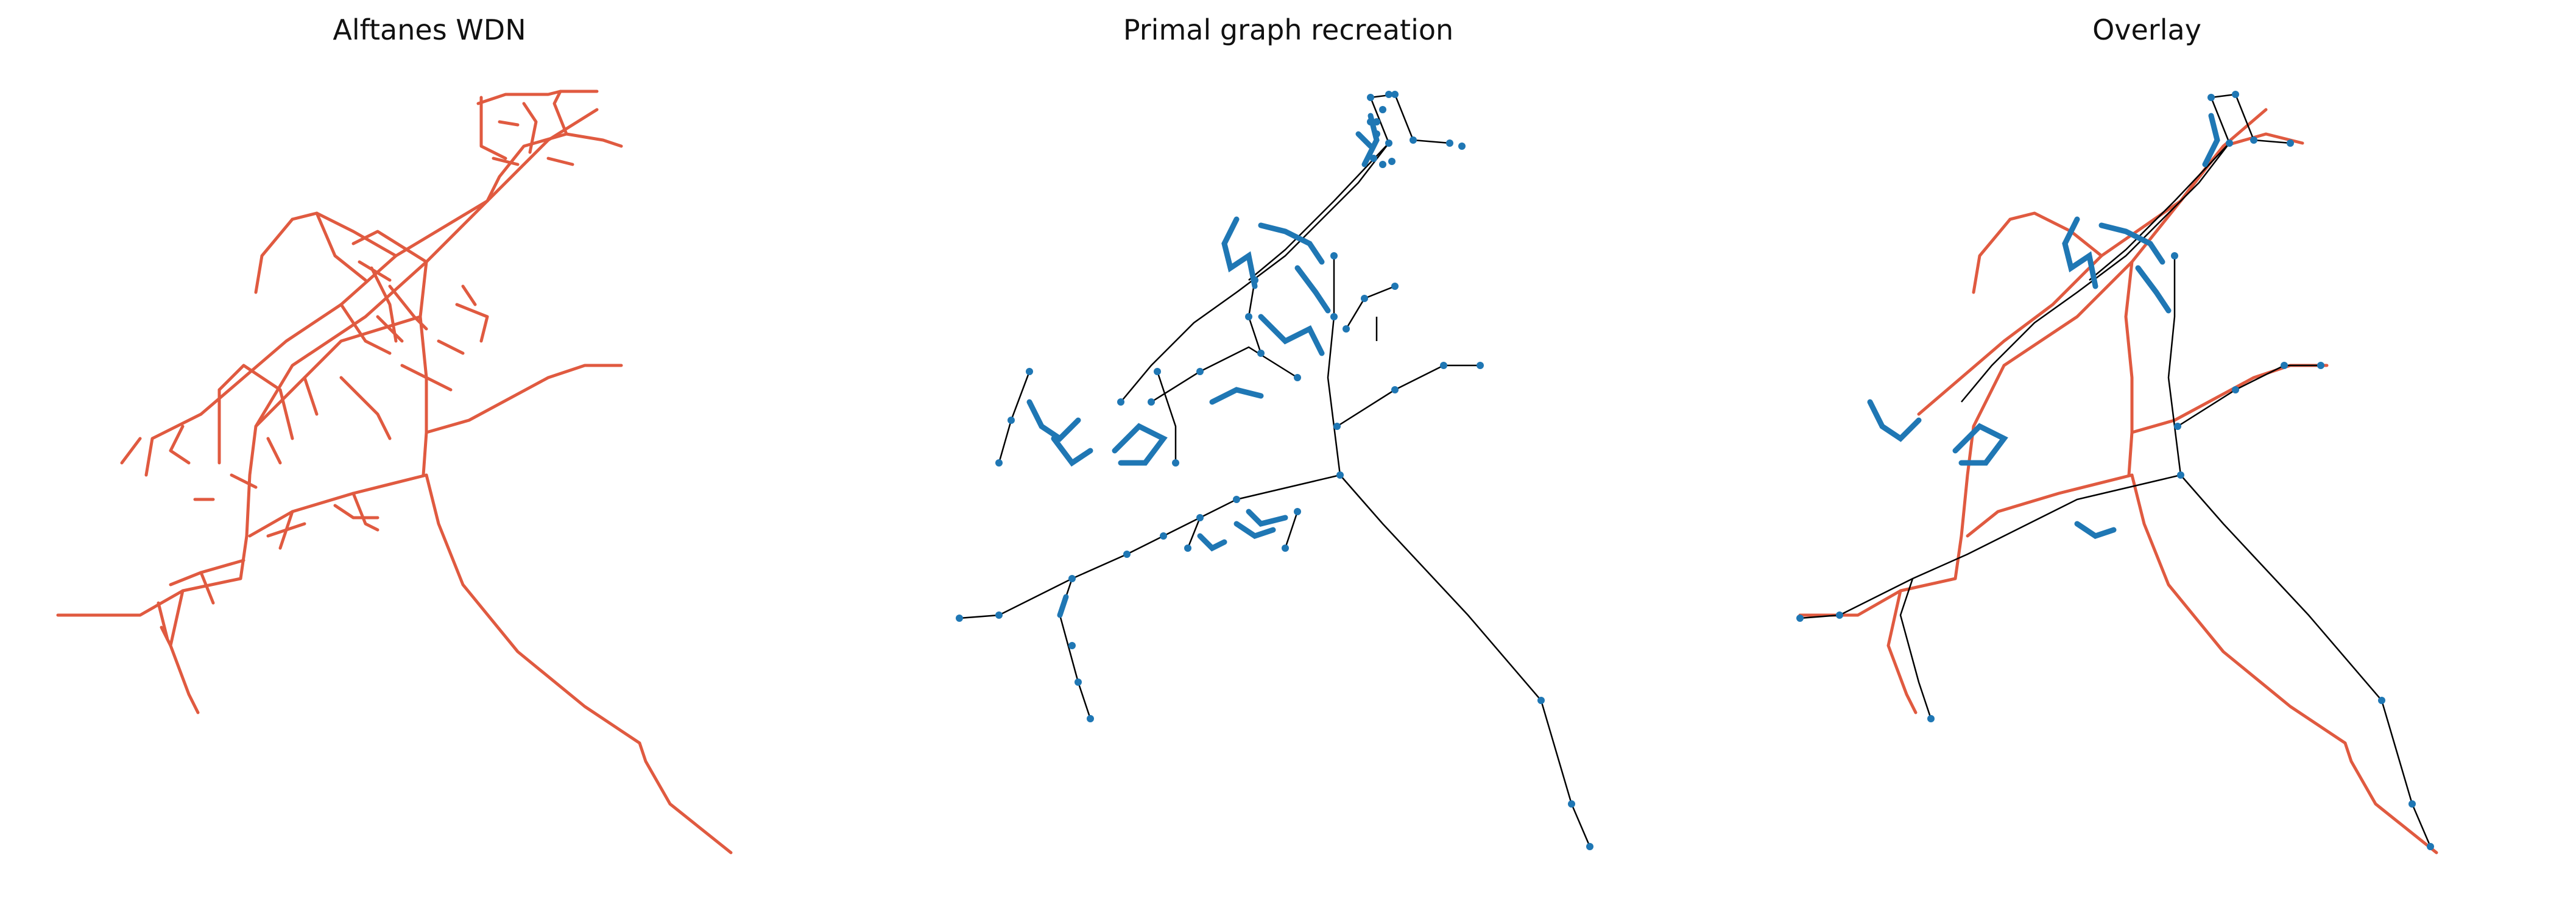 The width and height of the screenshot is (2576, 902). I want to click on panel-title: Overlay, so click(2146, 29).